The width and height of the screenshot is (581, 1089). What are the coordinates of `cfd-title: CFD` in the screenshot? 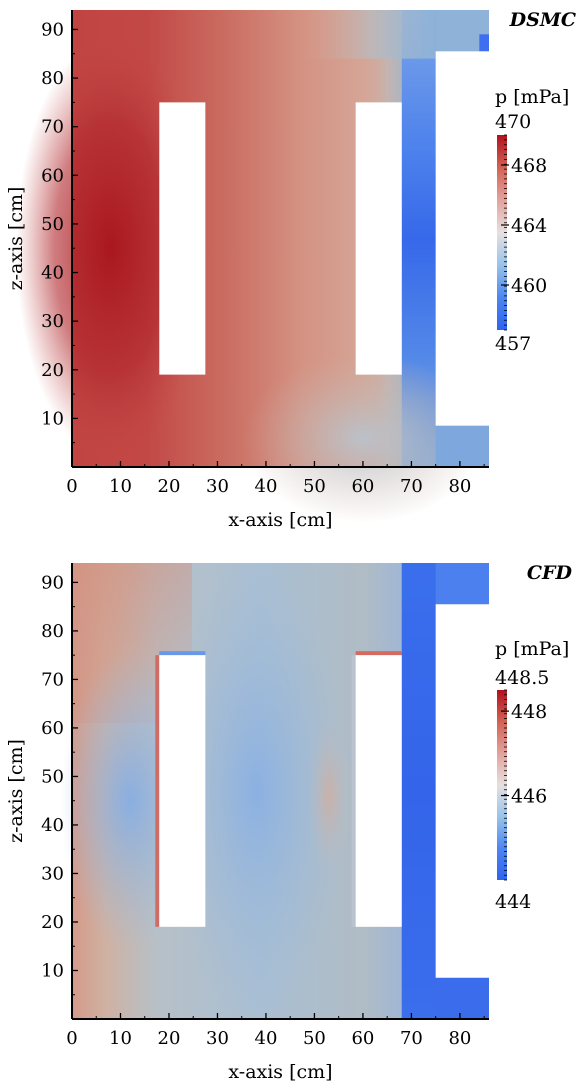 It's located at (550, 573).